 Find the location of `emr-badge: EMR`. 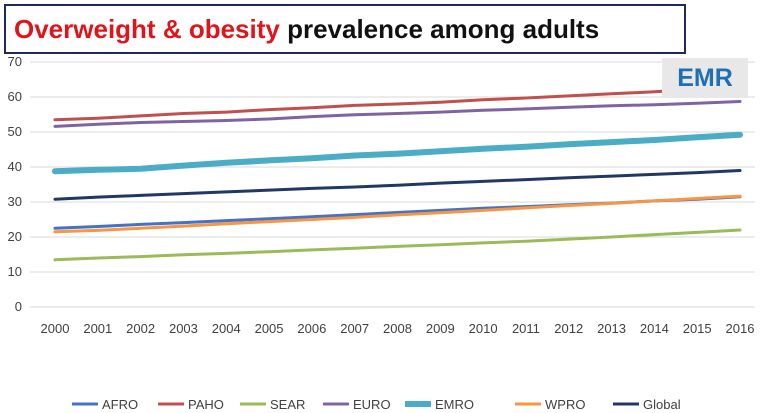

emr-badge: EMR is located at coordinates (705, 78).